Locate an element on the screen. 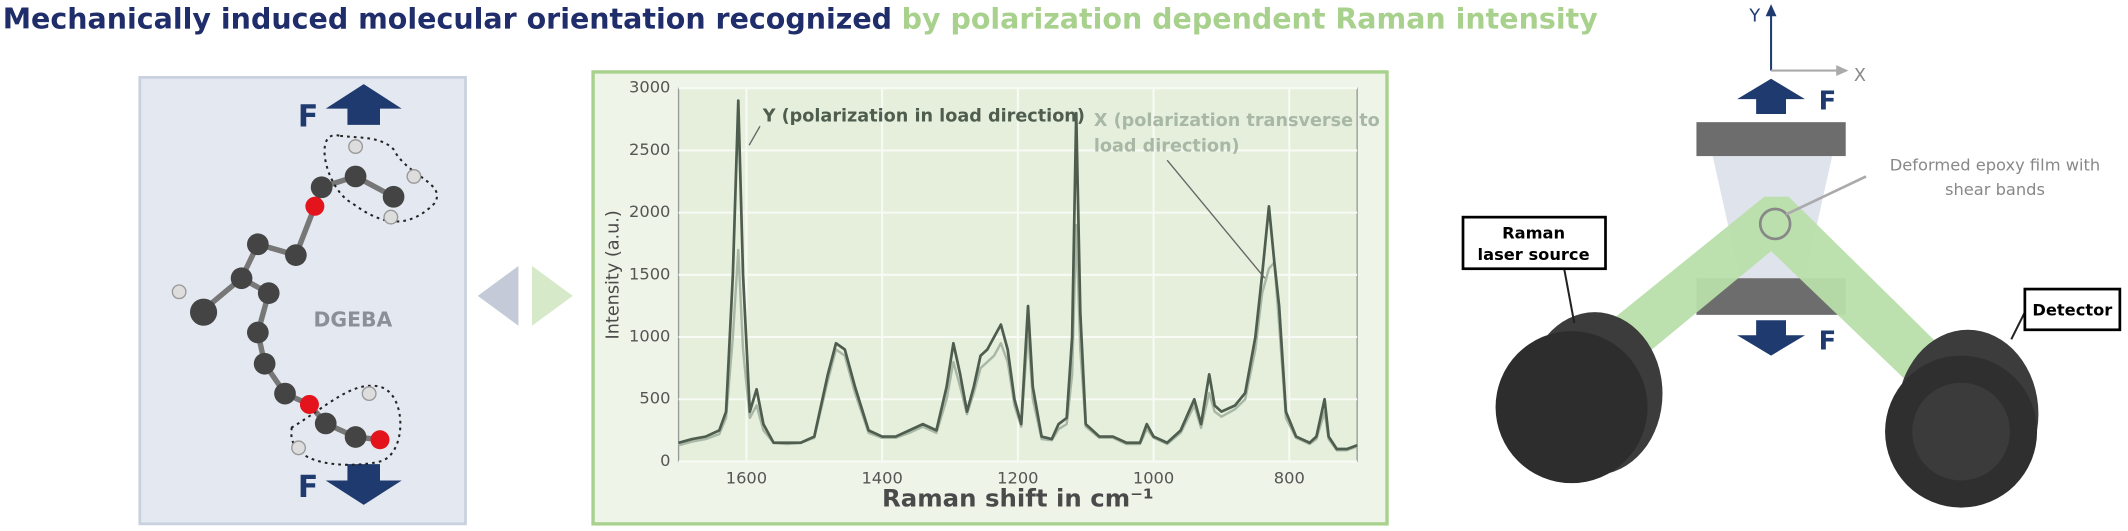  annotation-line: load direction) is located at coordinates (1167, 147).